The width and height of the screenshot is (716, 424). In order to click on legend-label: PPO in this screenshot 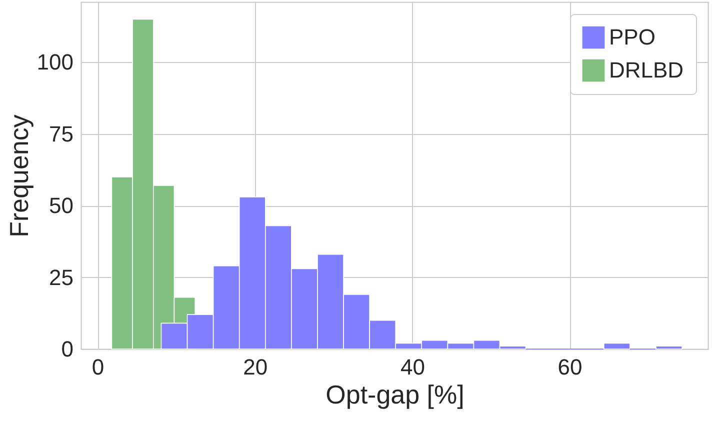, I will do `click(632, 37)`.